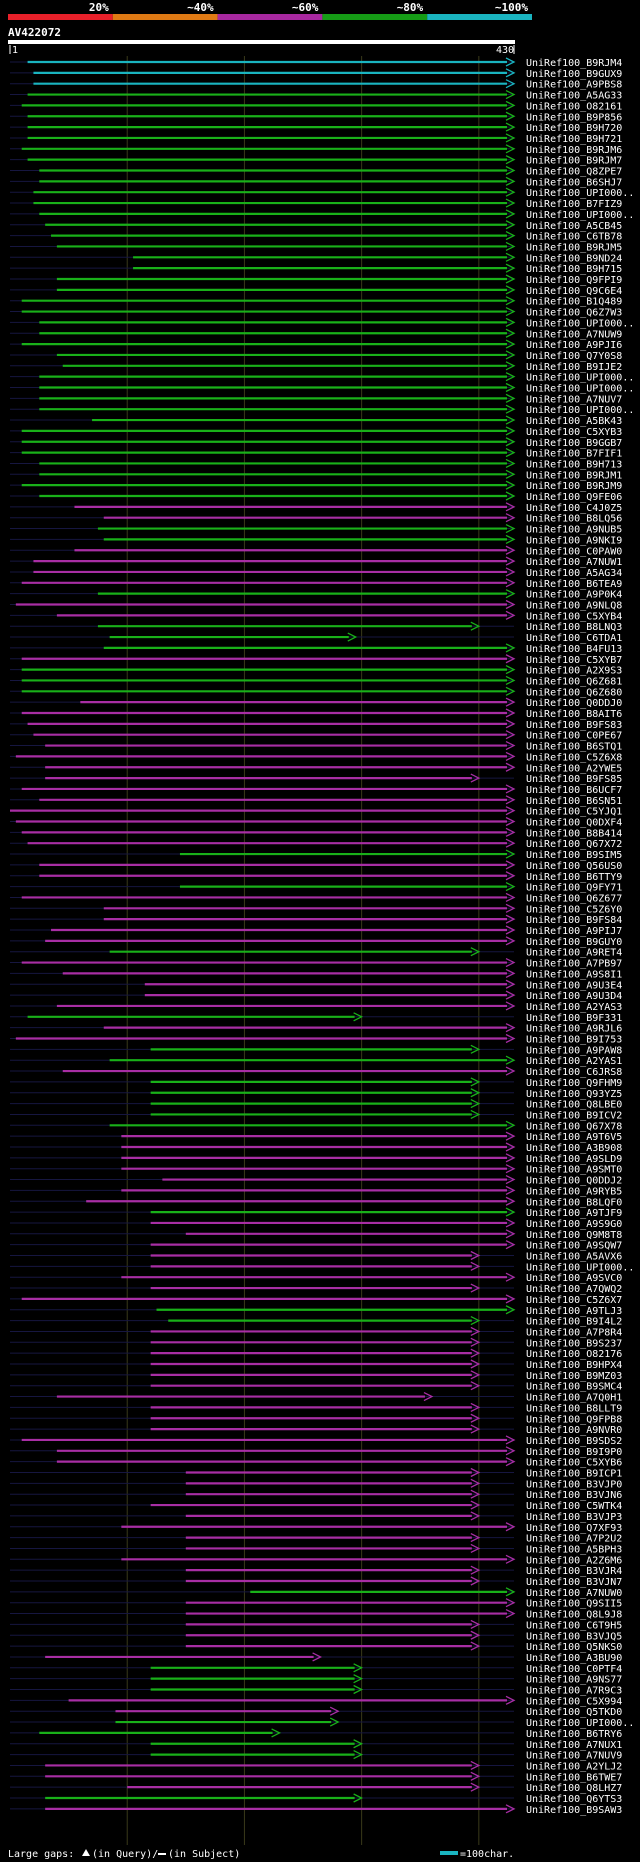 The height and width of the screenshot is (1862, 640). Describe the element at coordinates (574, 790) in the screenshot. I see `hit-label: UniRef100_B6UCF7` at that location.